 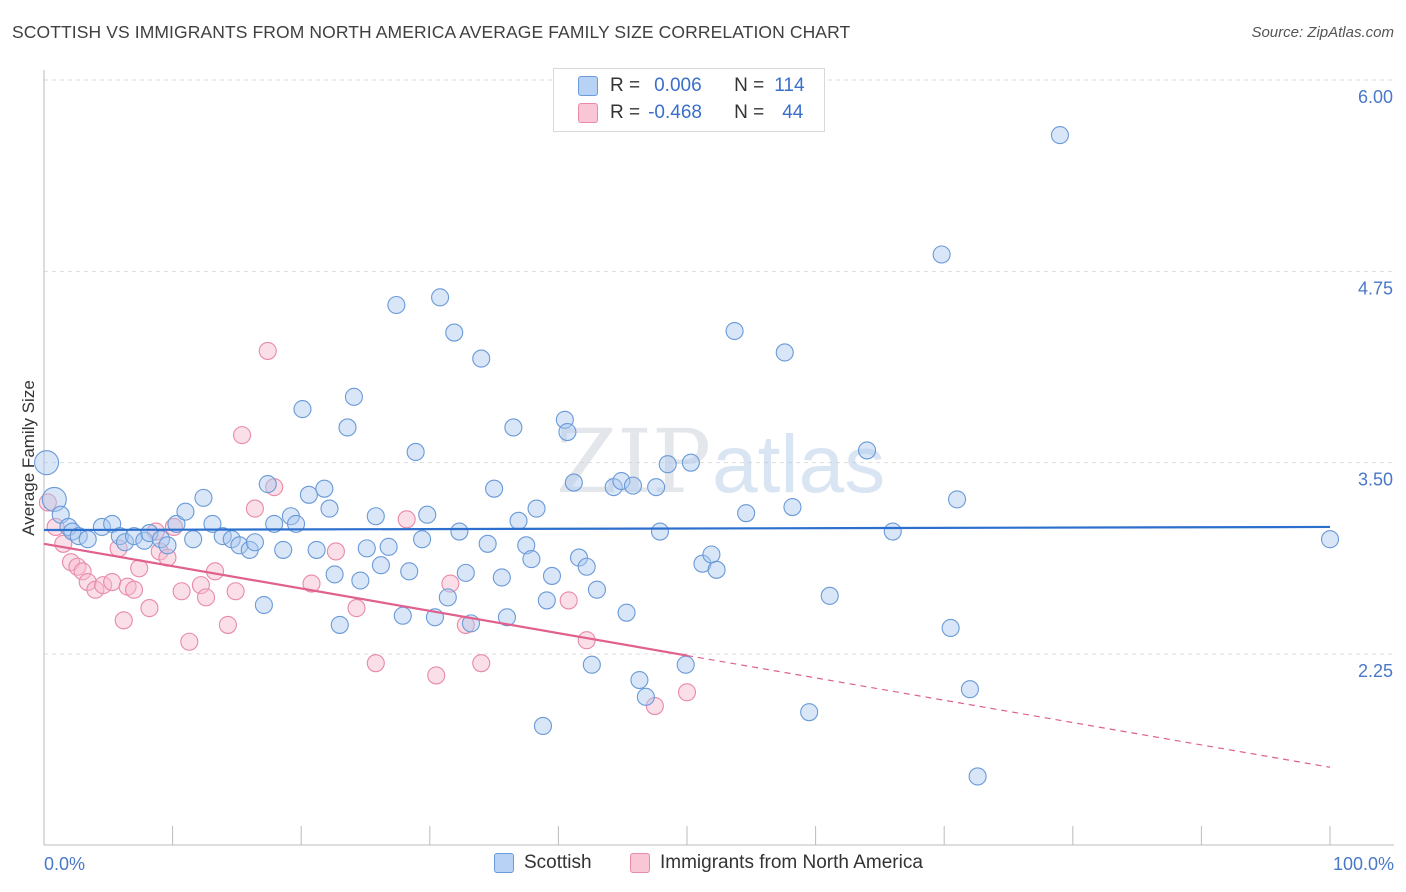 What do you see at coordinates (798, 464) in the screenshot?
I see `watermark-atlas: atlas` at bounding box center [798, 464].